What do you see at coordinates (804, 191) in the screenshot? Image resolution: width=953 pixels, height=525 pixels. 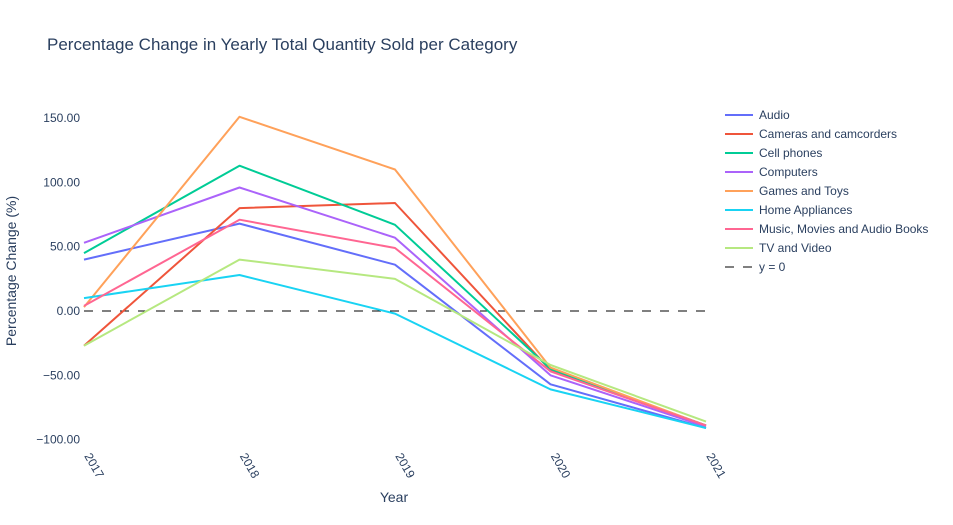 I see `legend-label: Games and Toys` at bounding box center [804, 191].